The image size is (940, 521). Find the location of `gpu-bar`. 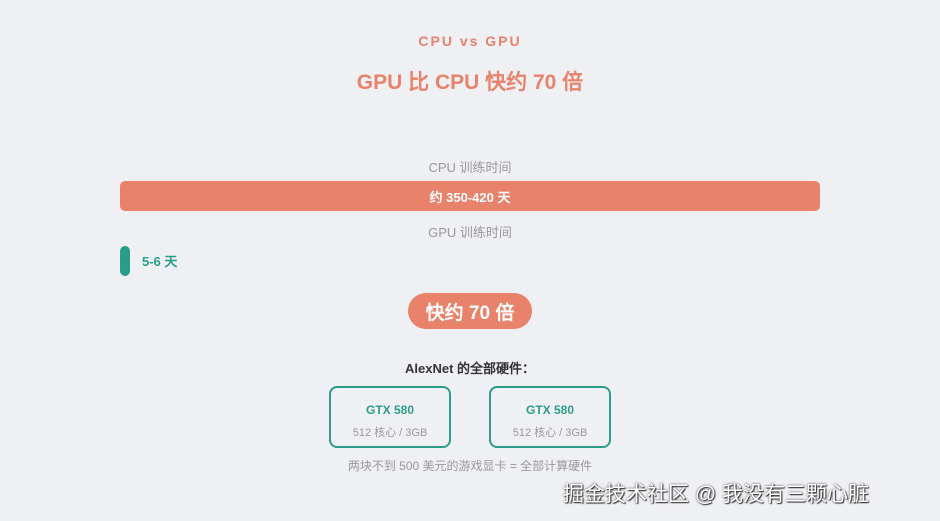

gpu-bar is located at coordinates (125, 261).